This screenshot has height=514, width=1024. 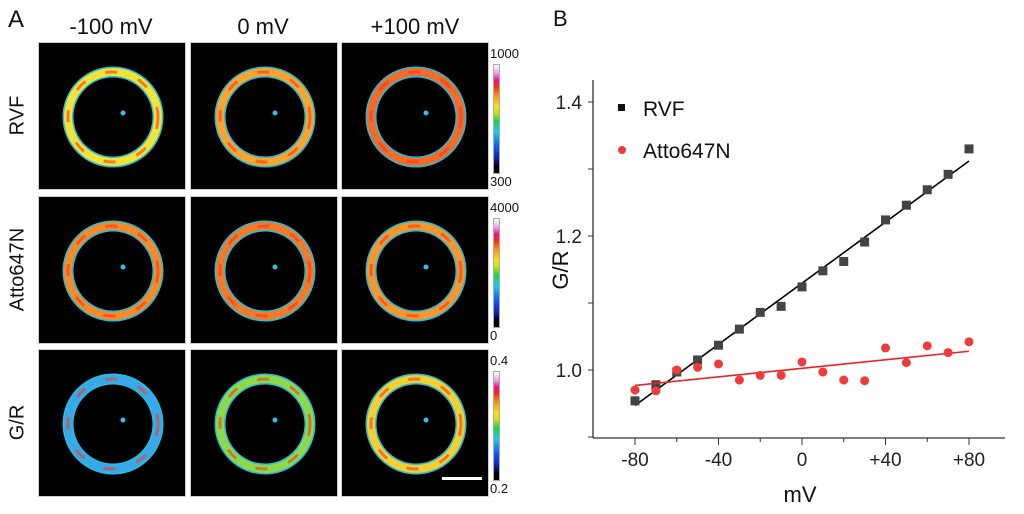 I want to click on x-tick-label: -80, so click(x=634, y=460).